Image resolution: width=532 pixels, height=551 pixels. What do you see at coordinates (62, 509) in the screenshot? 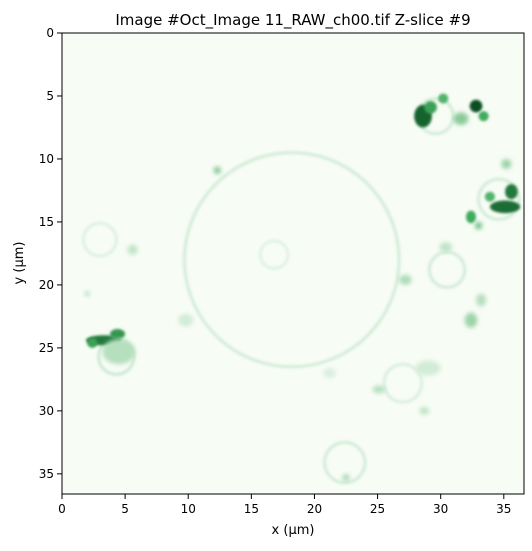
I see `x-tick-label: 0` at bounding box center [62, 509].